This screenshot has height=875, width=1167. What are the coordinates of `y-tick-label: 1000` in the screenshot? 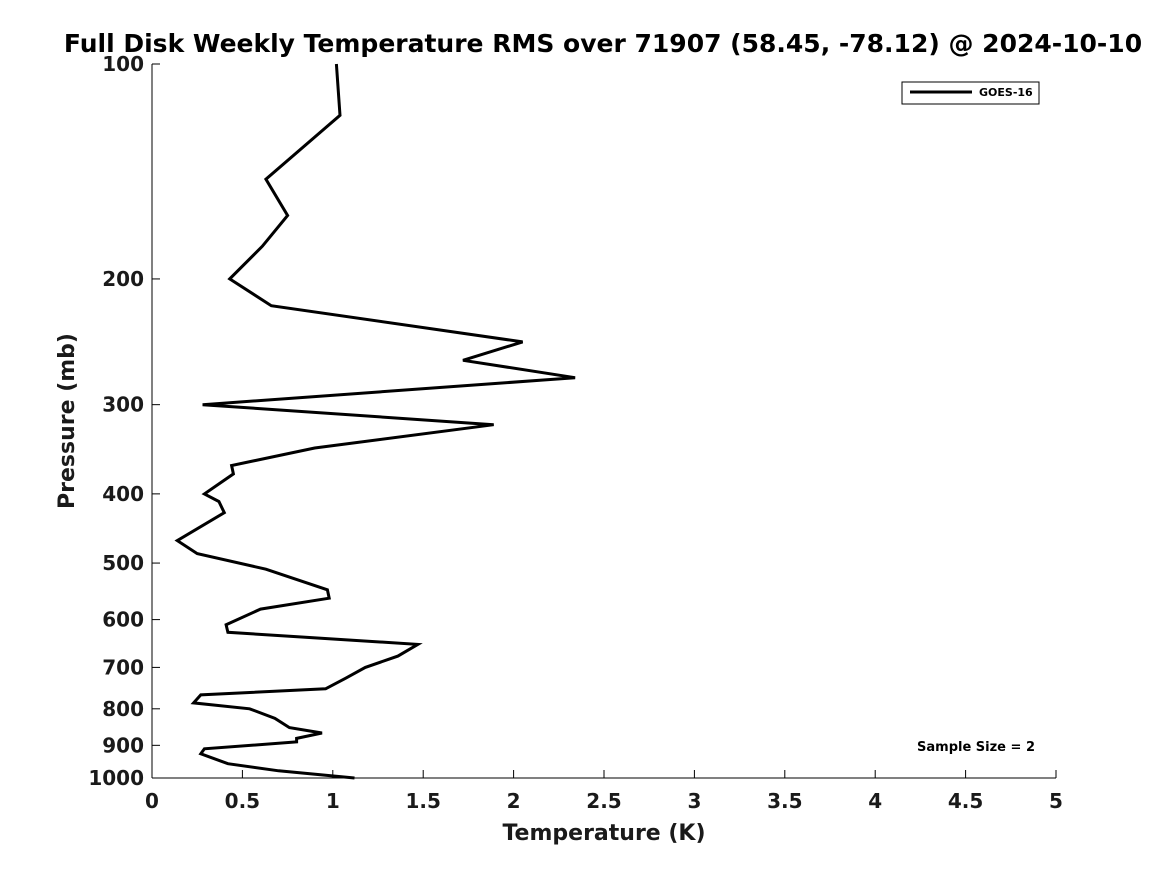 It's located at (116, 778).